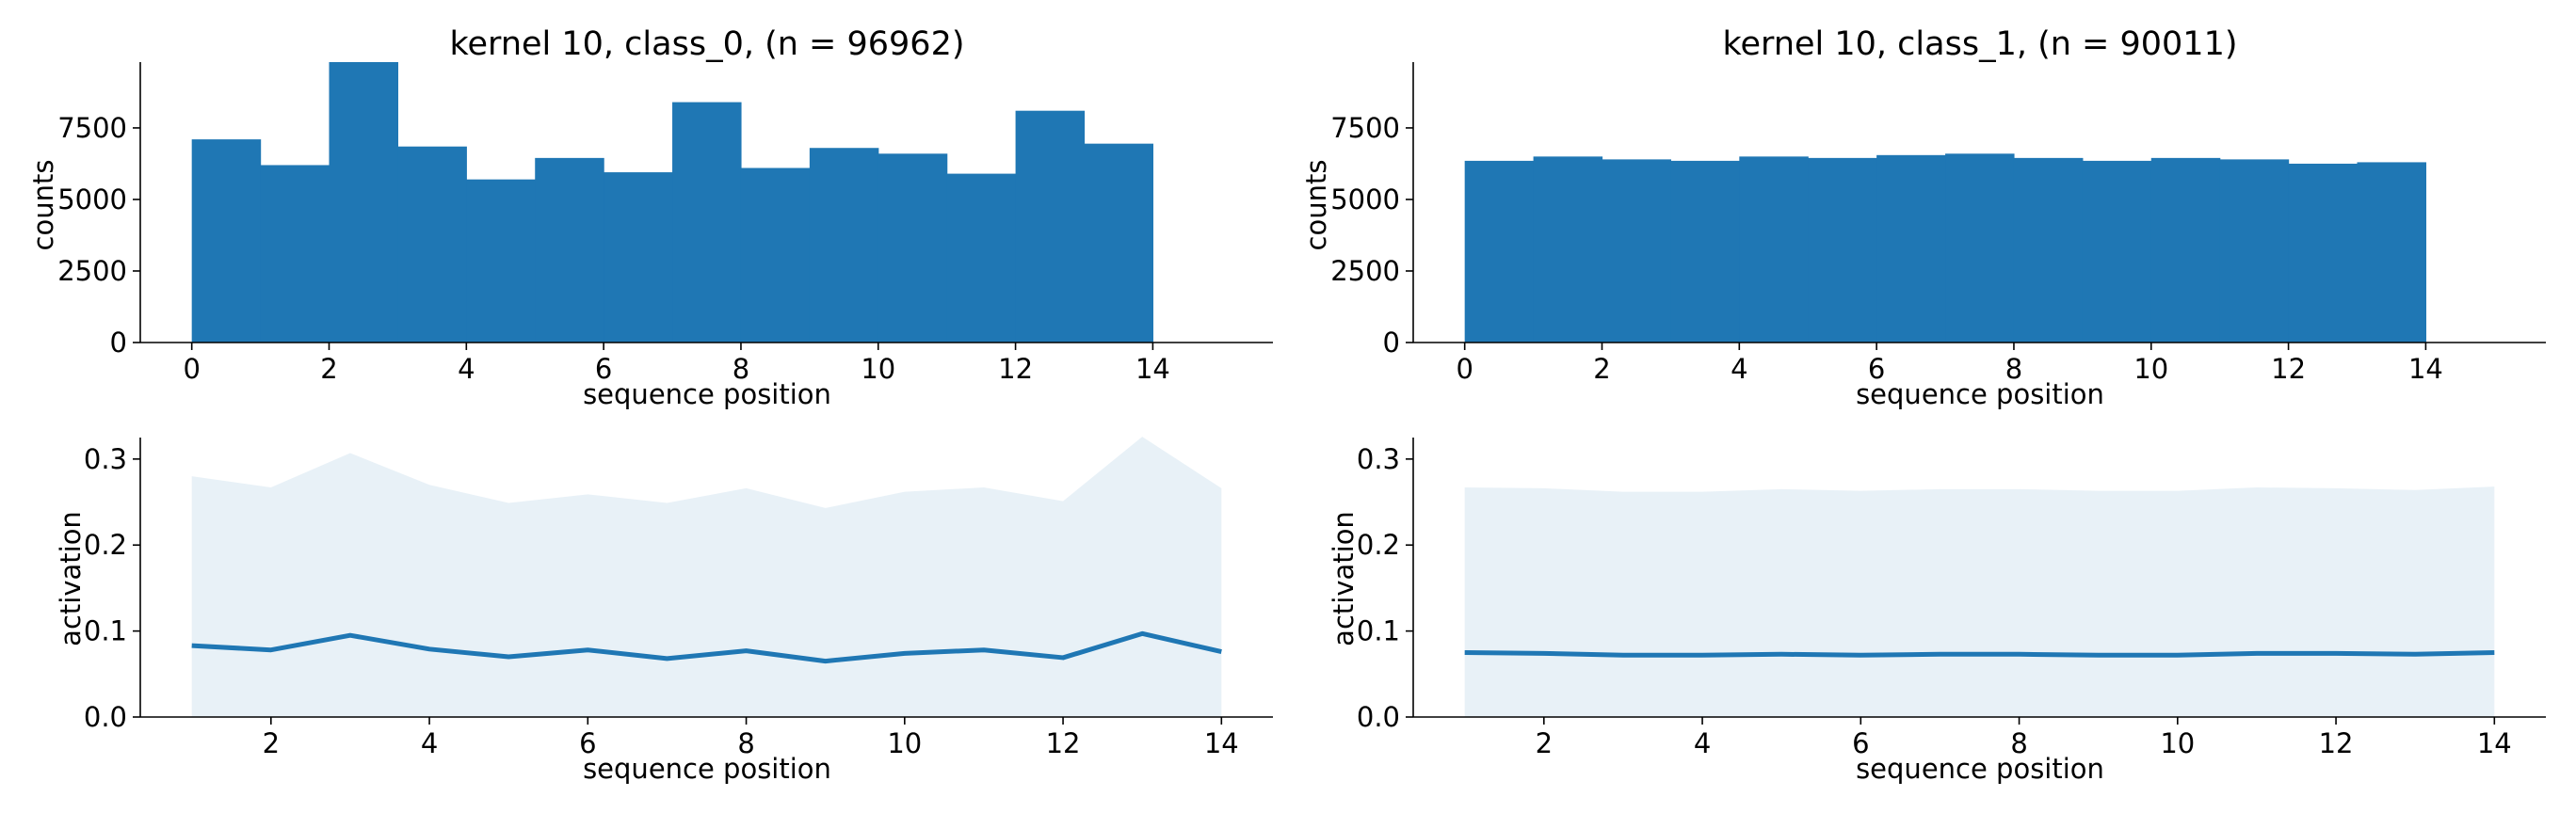 The height and width of the screenshot is (813, 2576). I want to click on chart-title: kernel 10, class_0, (n = 96962), so click(707, 44).